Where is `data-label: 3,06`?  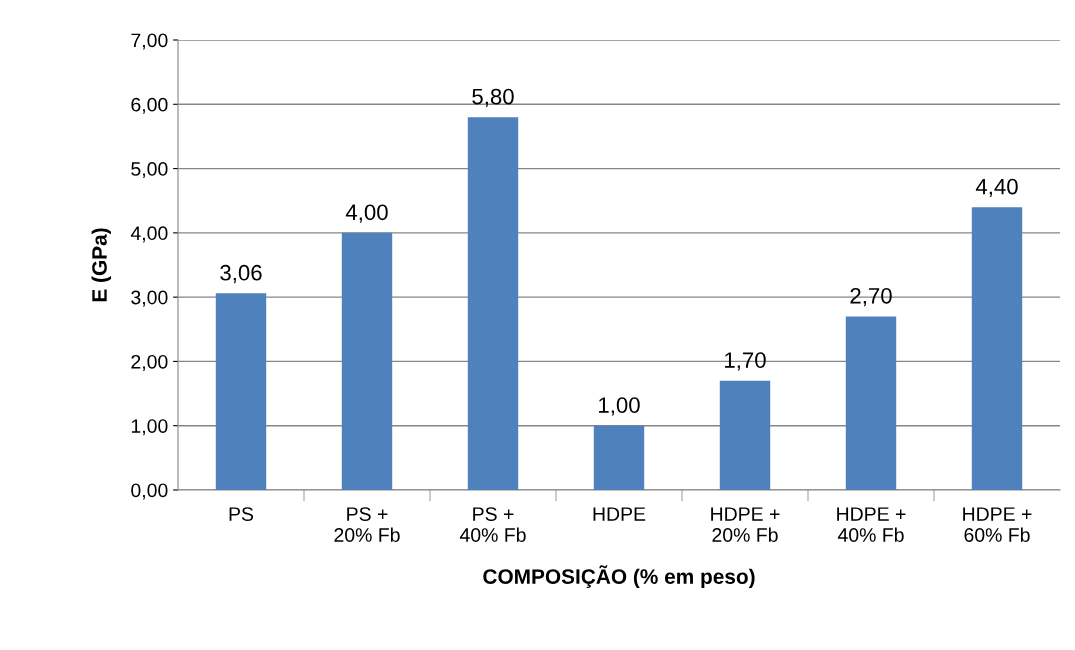
data-label: 3,06 is located at coordinates (241, 274).